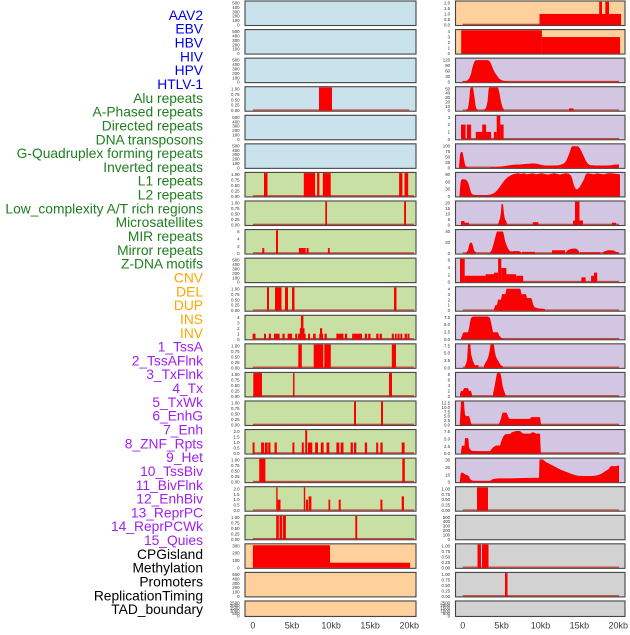 The image size is (630, 635). Describe the element at coordinates (447, 467) in the screenshot. I see `svg-text: 20` at that location.